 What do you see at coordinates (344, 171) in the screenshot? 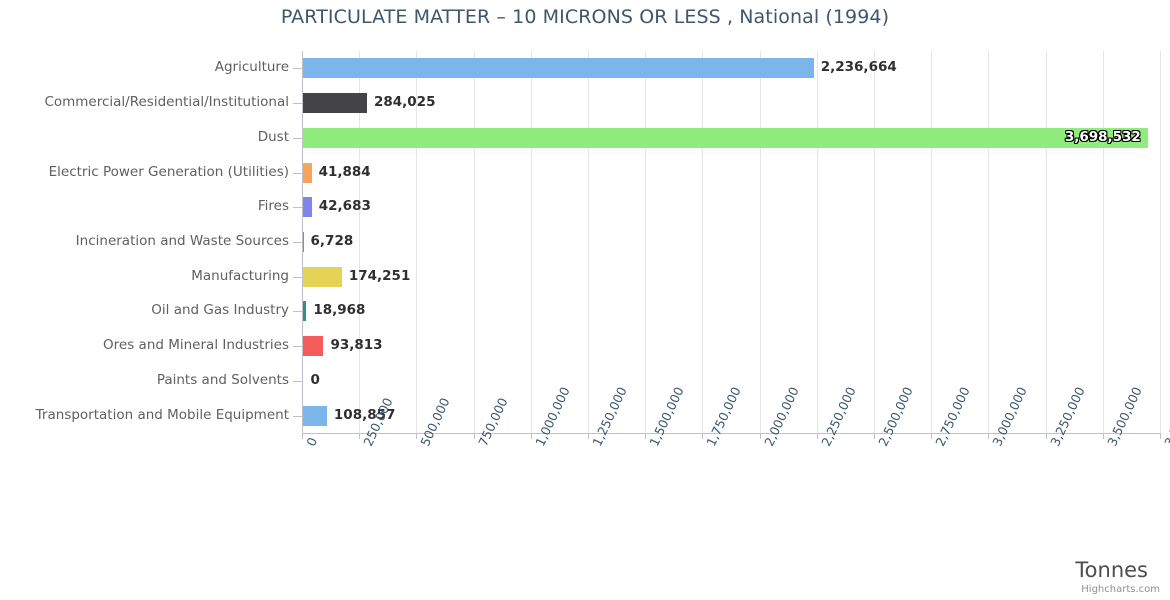
I see `bar-value-label: 41,884` at bounding box center [344, 171].